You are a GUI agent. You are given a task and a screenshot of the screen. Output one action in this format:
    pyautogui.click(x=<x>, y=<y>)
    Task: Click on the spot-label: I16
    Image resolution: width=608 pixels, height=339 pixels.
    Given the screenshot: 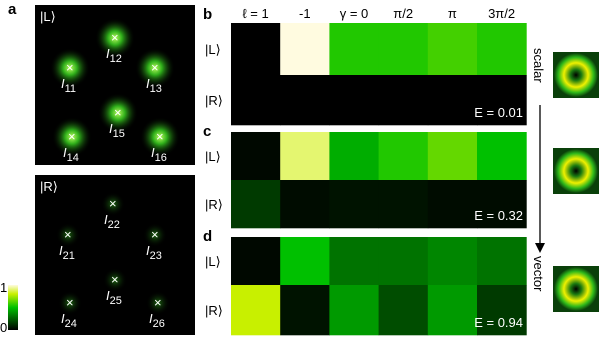 What is the action you would take?
    pyautogui.click(x=159, y=154)
    